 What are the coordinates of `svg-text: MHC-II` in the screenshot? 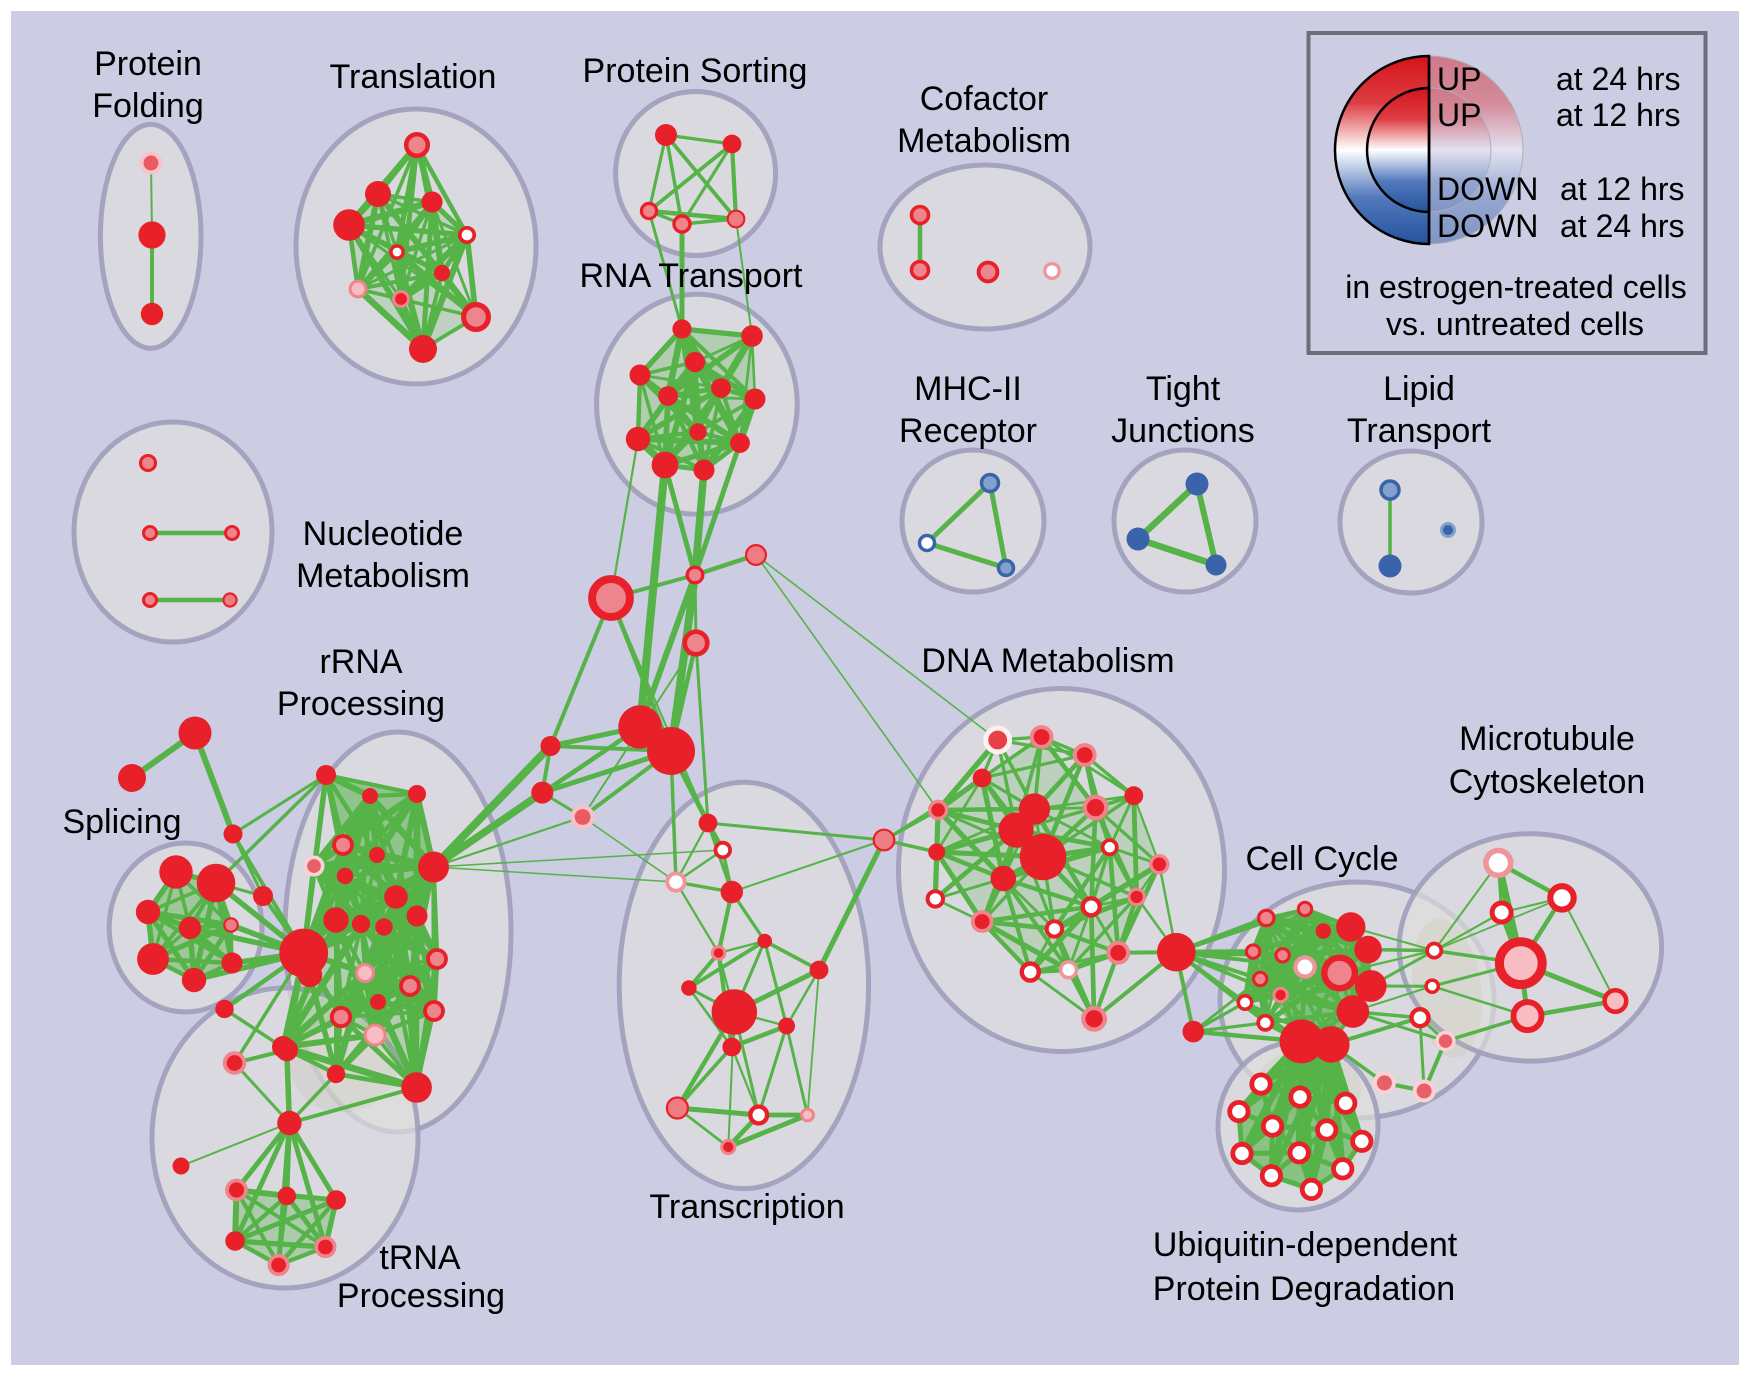 It's located at (968, 389).